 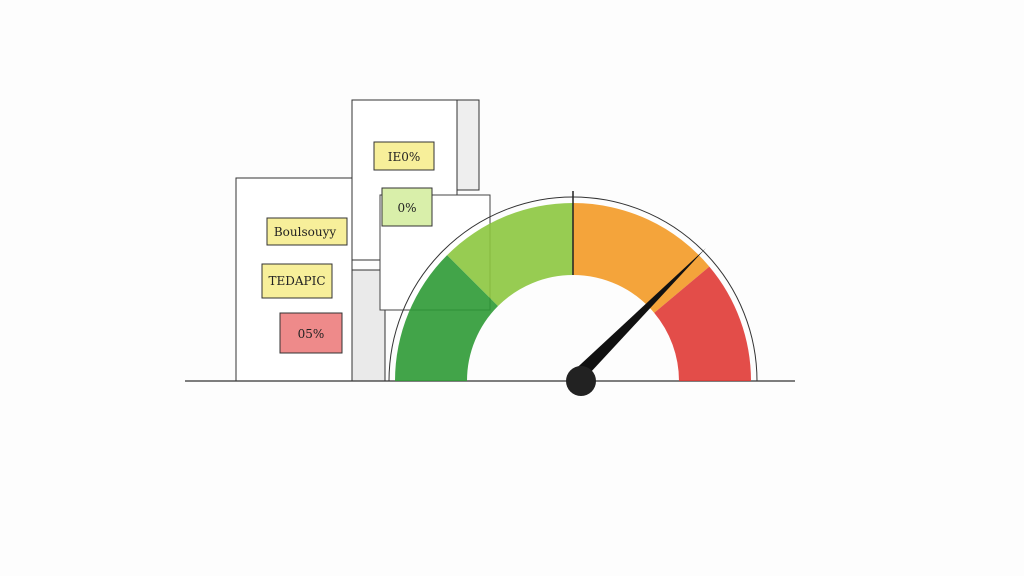 I want to click on note-left-1-label: Boulsouyy, so click(x=305, y=232).